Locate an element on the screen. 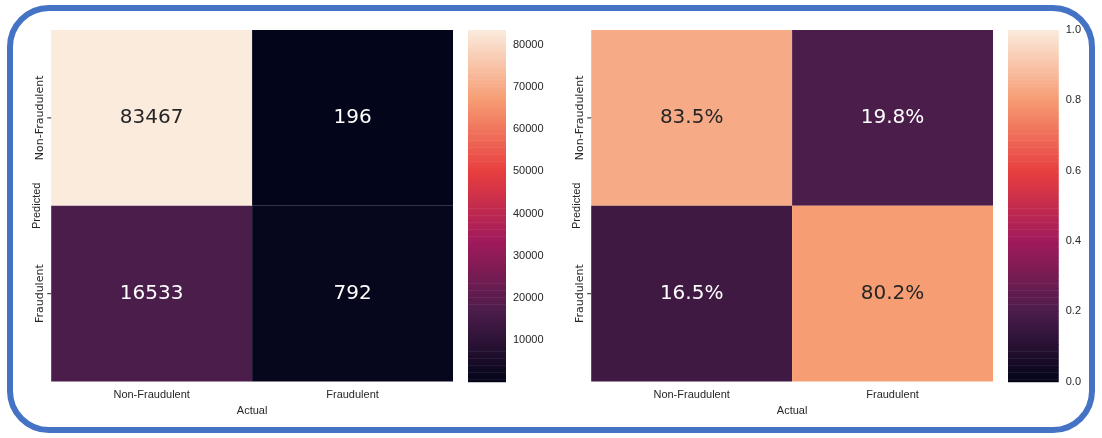  data-label: 792 is located at coordinates (352, 291).